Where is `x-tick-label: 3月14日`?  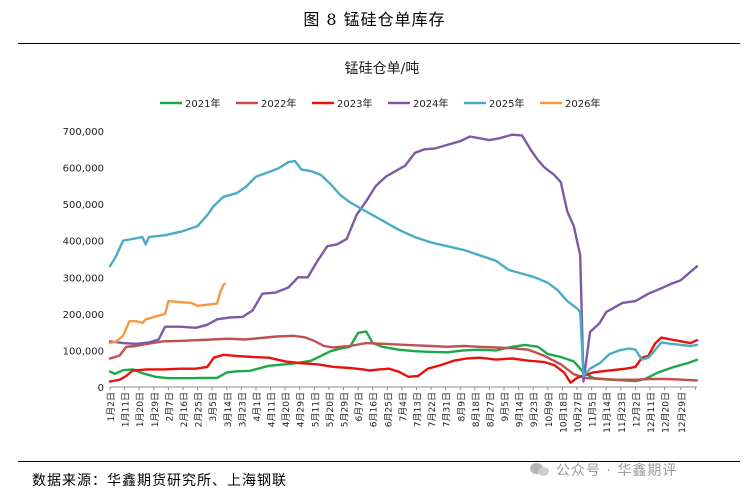
x-tick-label: 3月14日 is located at coordinates (228, 409).